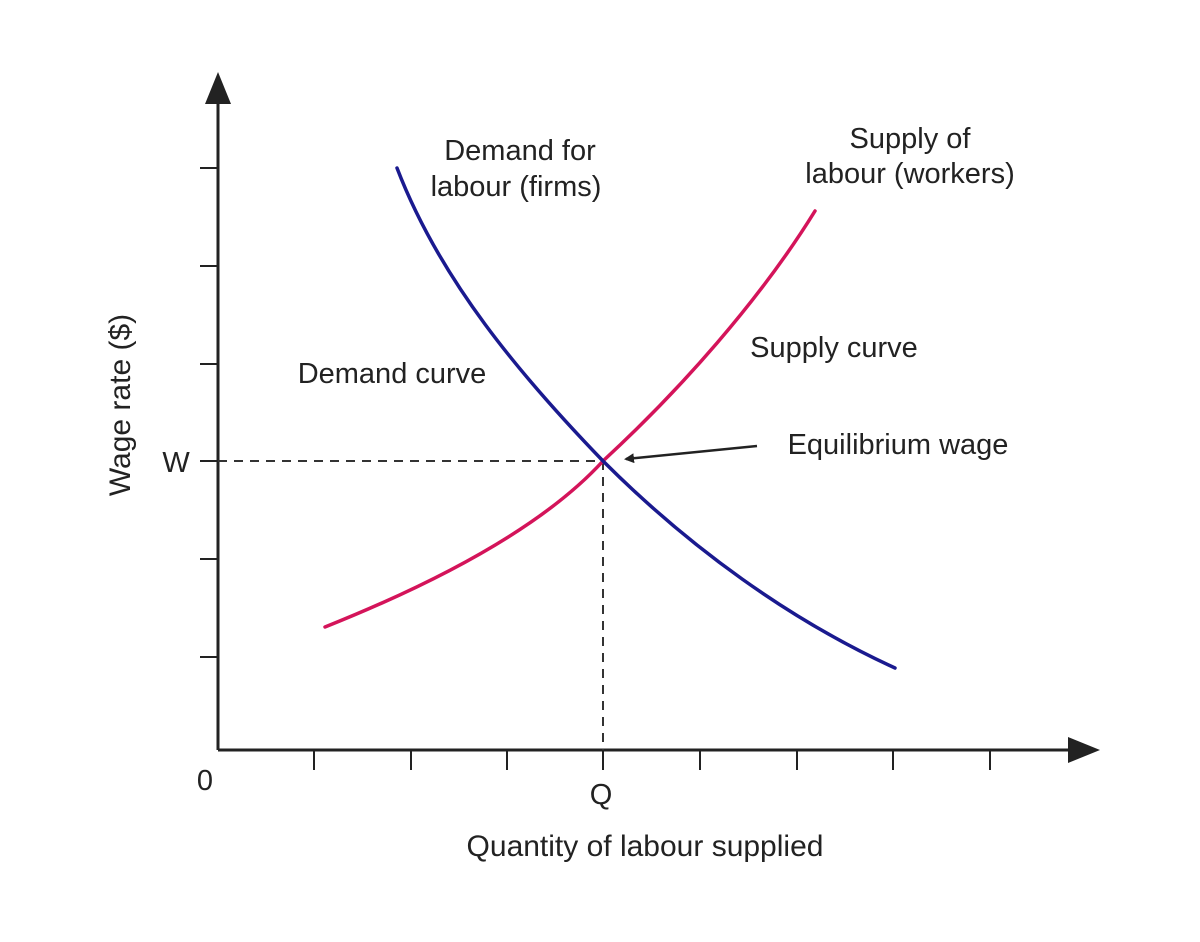 The image size is (1200, 942). What do you see at coordinates (205, 781) in the screenshot?
I see `origin-label: 0` at bounding box center [205, 781].